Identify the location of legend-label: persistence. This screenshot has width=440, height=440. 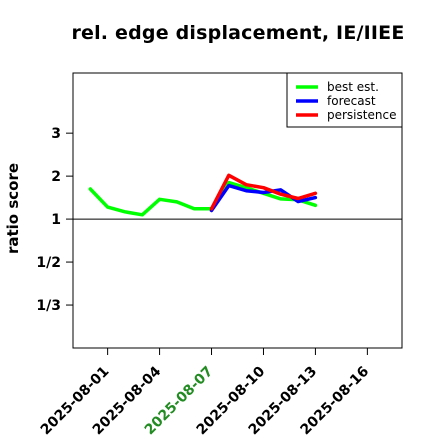
(361, 115).